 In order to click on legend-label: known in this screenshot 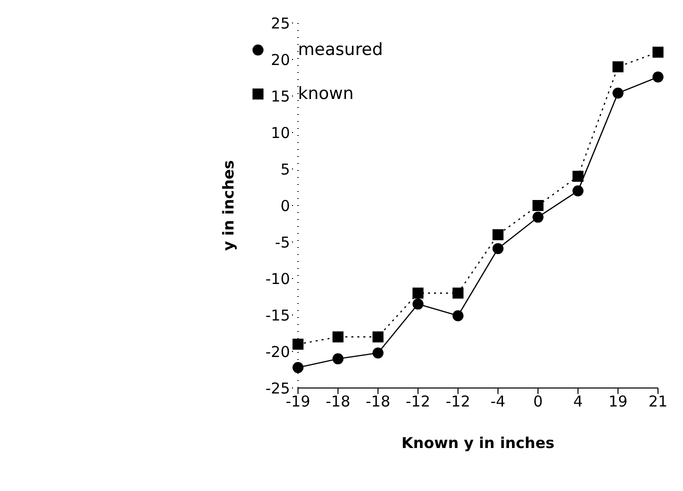, I will do `click(326, 94)`.